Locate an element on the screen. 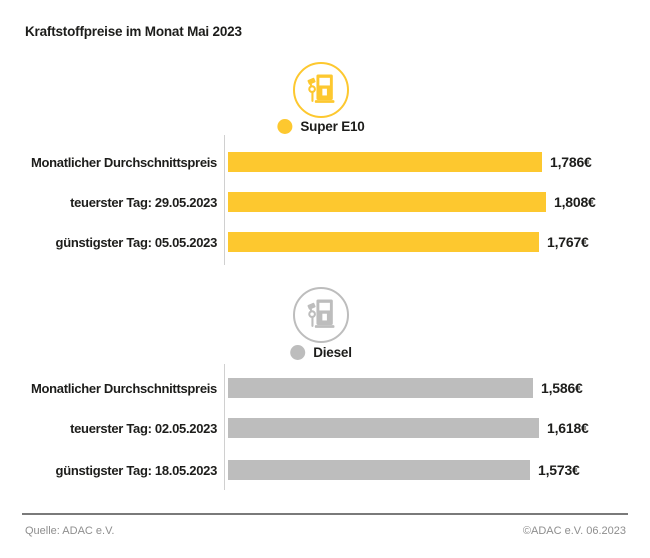  row-label: teuerster Tag: 02.05.2023 is located at coordinates (143, 428).